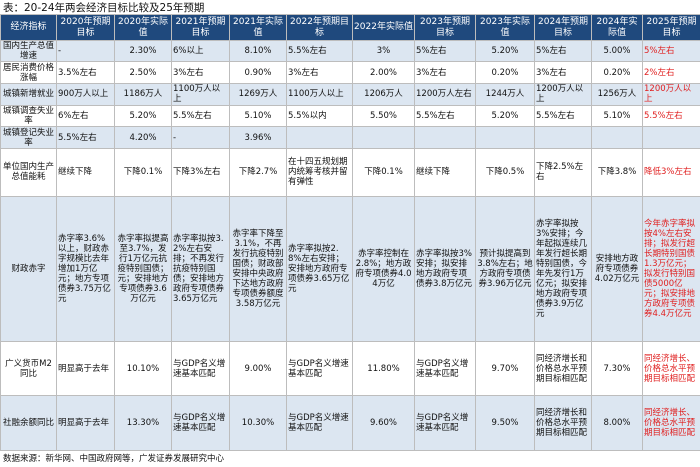  What do you see at coordinates (383, 51) in the screenshot?
I see `table-cell: 3%` at bounding box center [383, 51].